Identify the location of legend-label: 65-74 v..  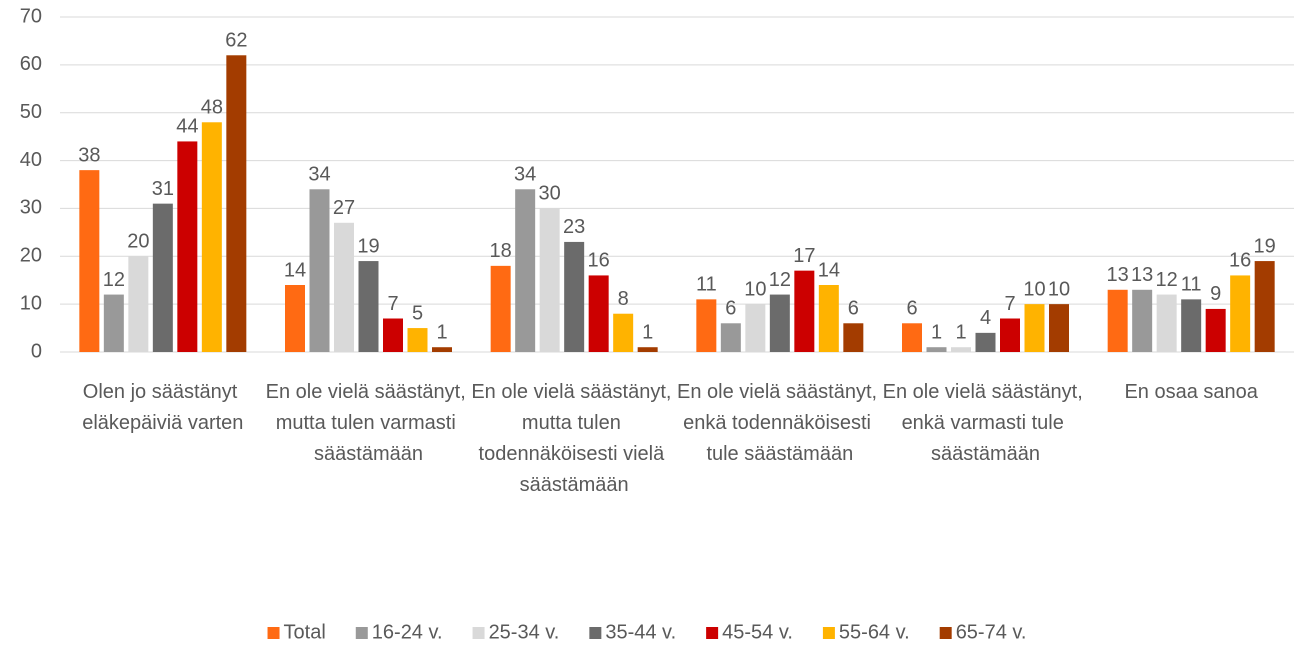
(991, 632).